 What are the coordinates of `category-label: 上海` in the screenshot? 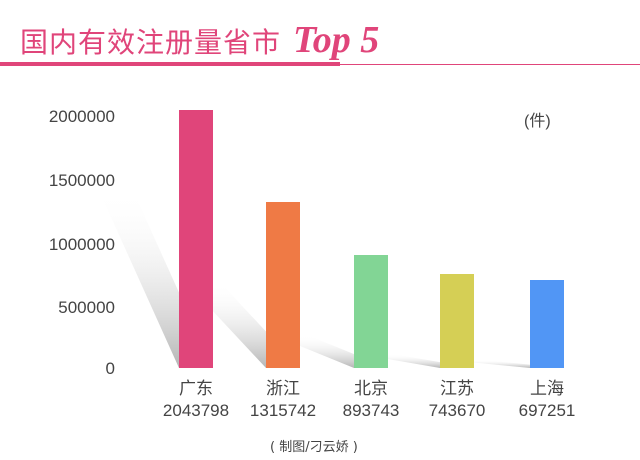 It's located at (547, 389).